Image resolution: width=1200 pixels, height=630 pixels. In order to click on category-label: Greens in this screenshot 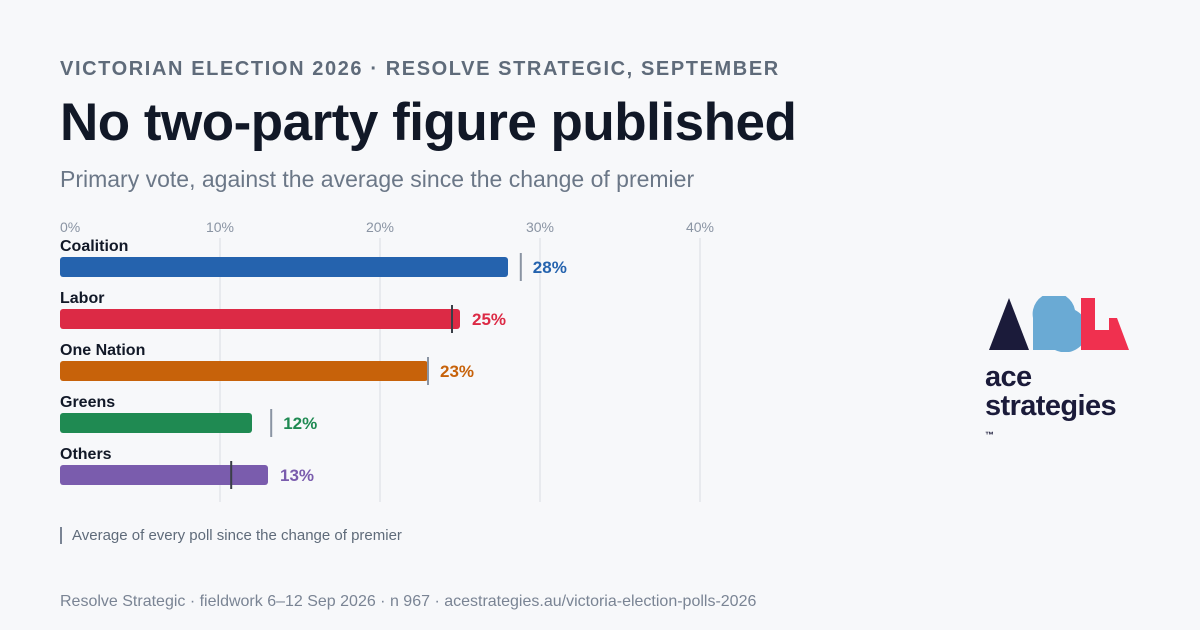, I will do `click(87, 402)`.